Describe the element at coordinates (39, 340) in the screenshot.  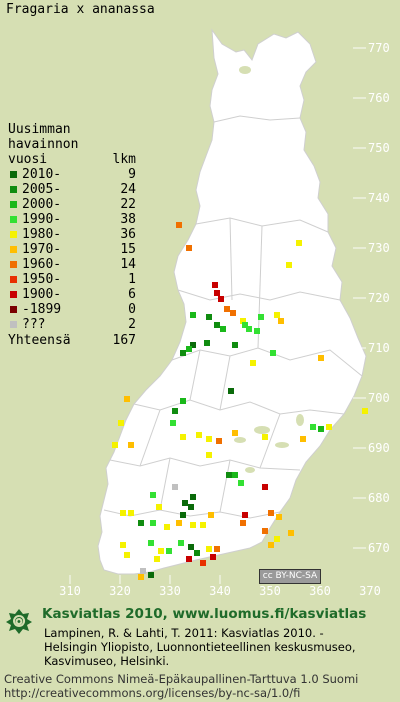
I see `legend-total-label: Yhteensä` at that location.